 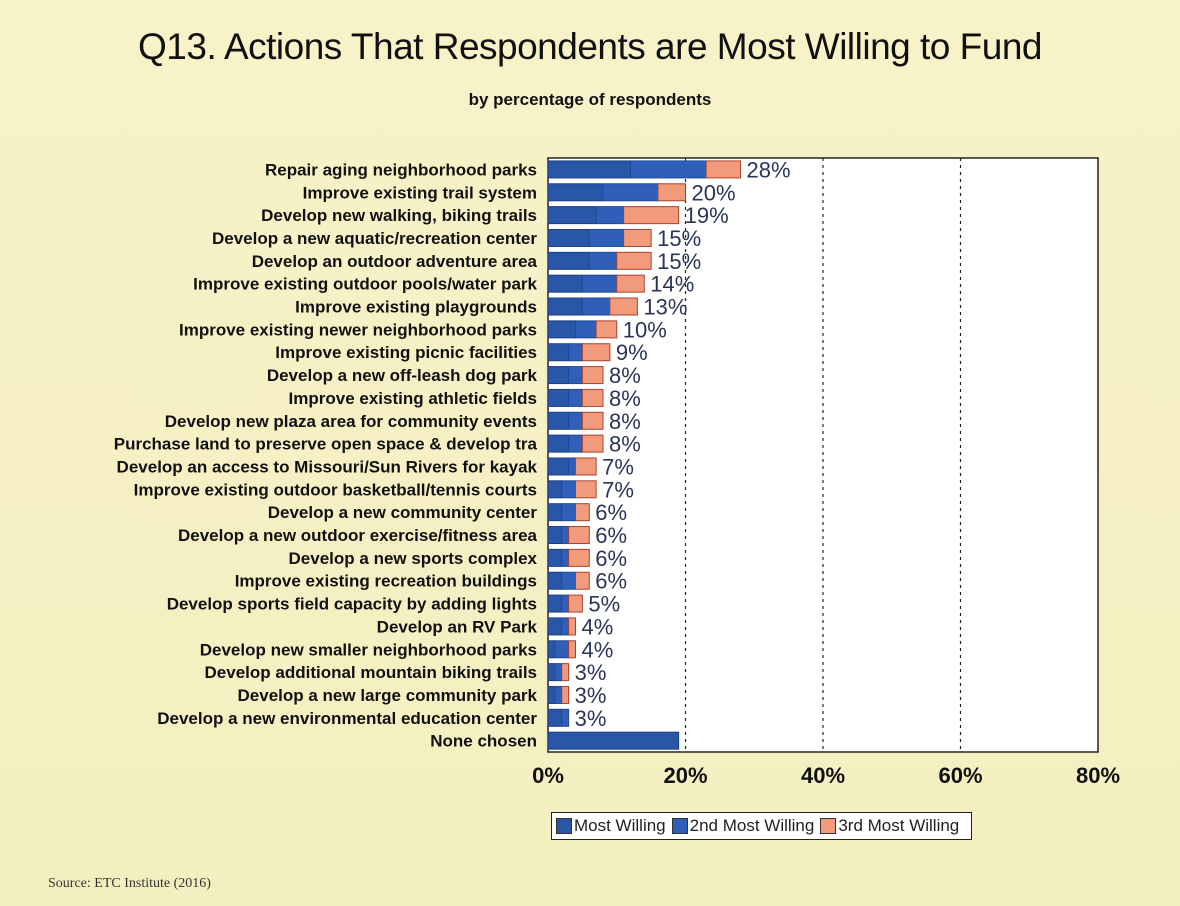 What do you see at coordinates (752, 825) in the screenshot?
I see `legend-label-2nd-most-willing: 2nd Most Willing` at bounding box center [752, 825].